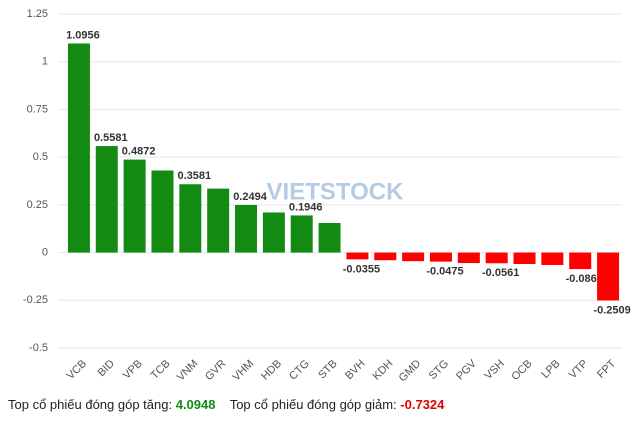 The image size is (634, 424). I want to click on x-tick-label: STB, so click(328, 370).